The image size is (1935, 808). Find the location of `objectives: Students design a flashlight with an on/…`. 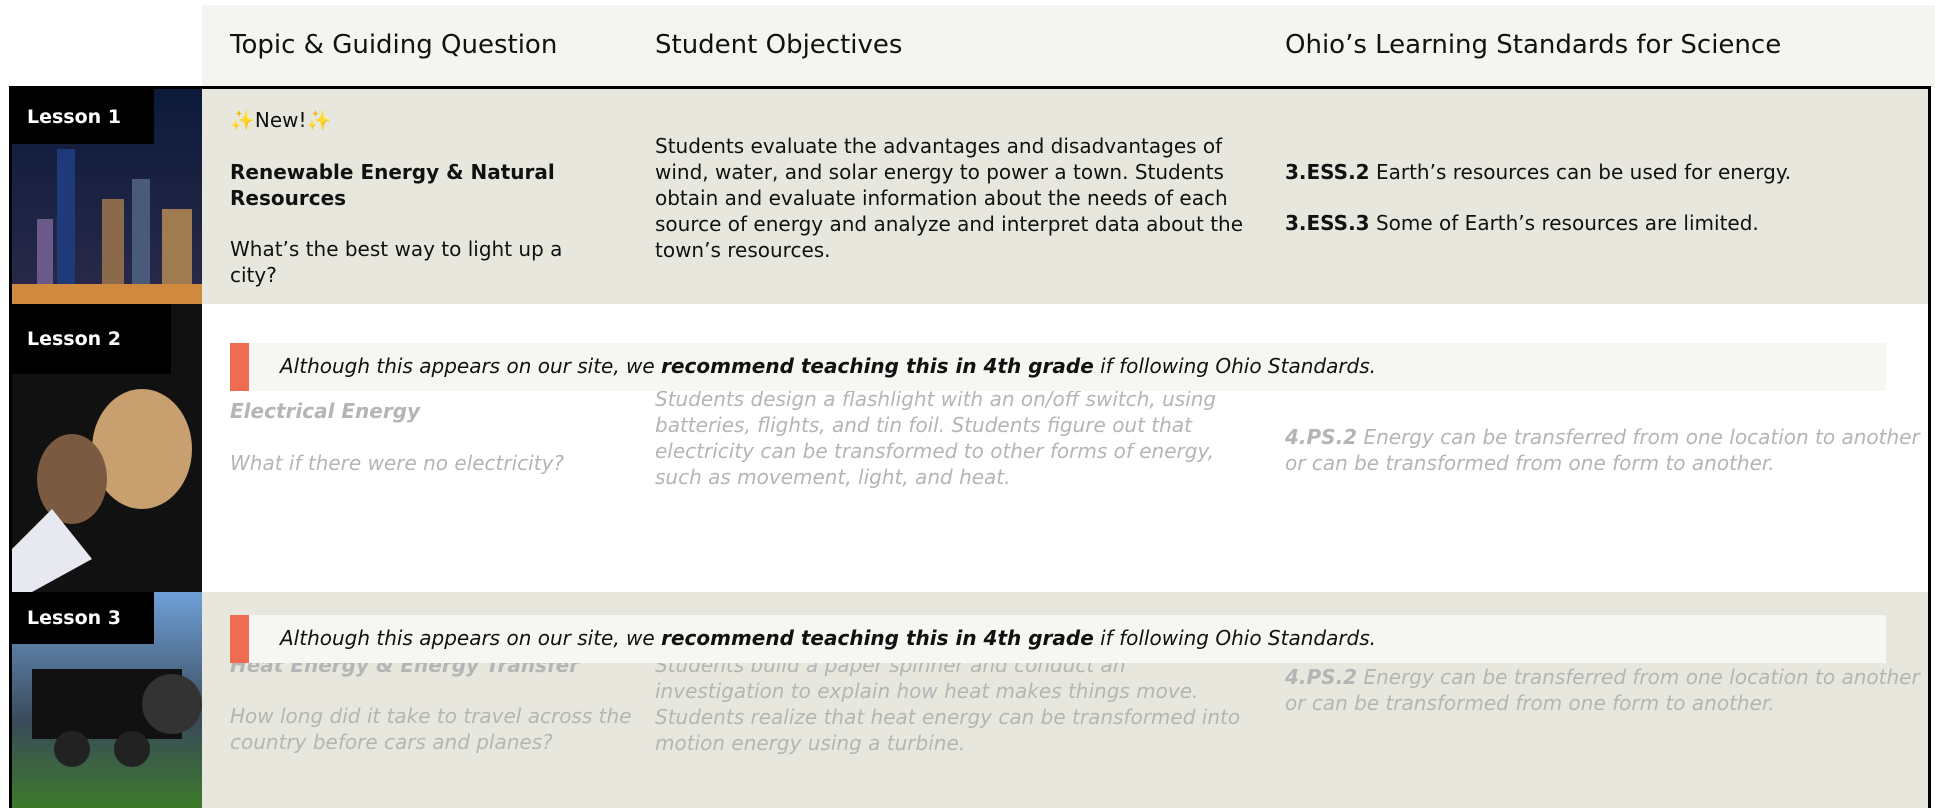

objectives: Students design a flashlight with an on/… is located at coordinates (936, 438).